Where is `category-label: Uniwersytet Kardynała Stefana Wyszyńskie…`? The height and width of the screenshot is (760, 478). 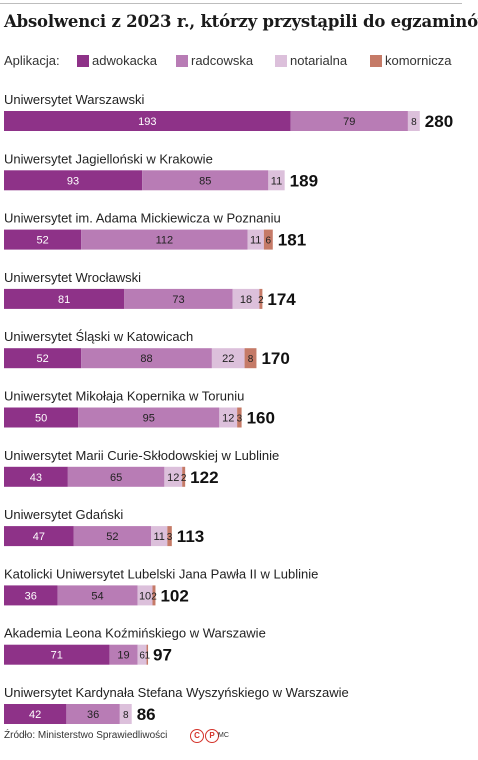 category-label: Uniwersytet Kardynała Stefana Wyszyńskie… is located at coordinates (176, 692).